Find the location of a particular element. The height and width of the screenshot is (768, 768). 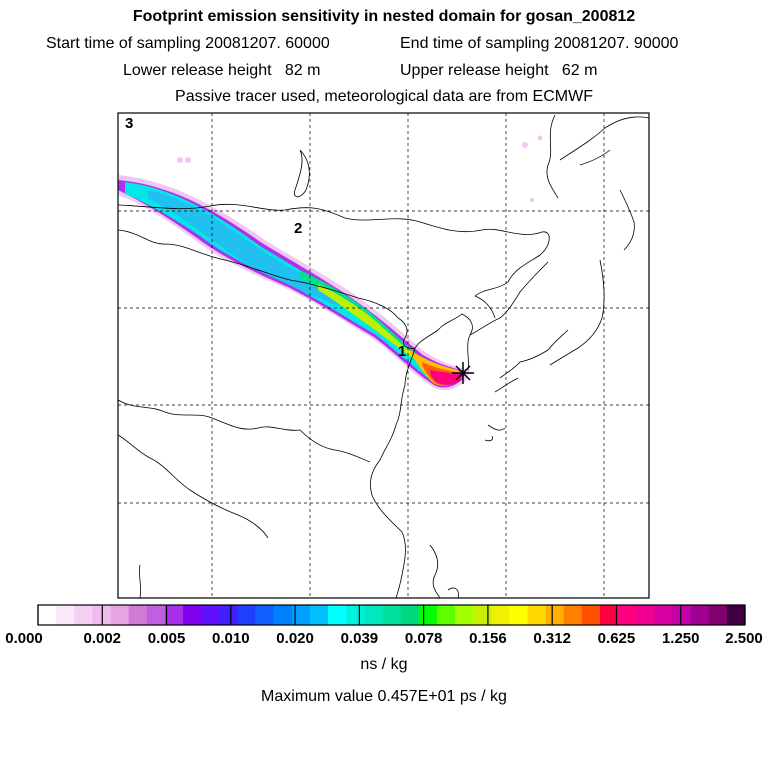

map-label-1: 1 is located at coordinates (402, 351).